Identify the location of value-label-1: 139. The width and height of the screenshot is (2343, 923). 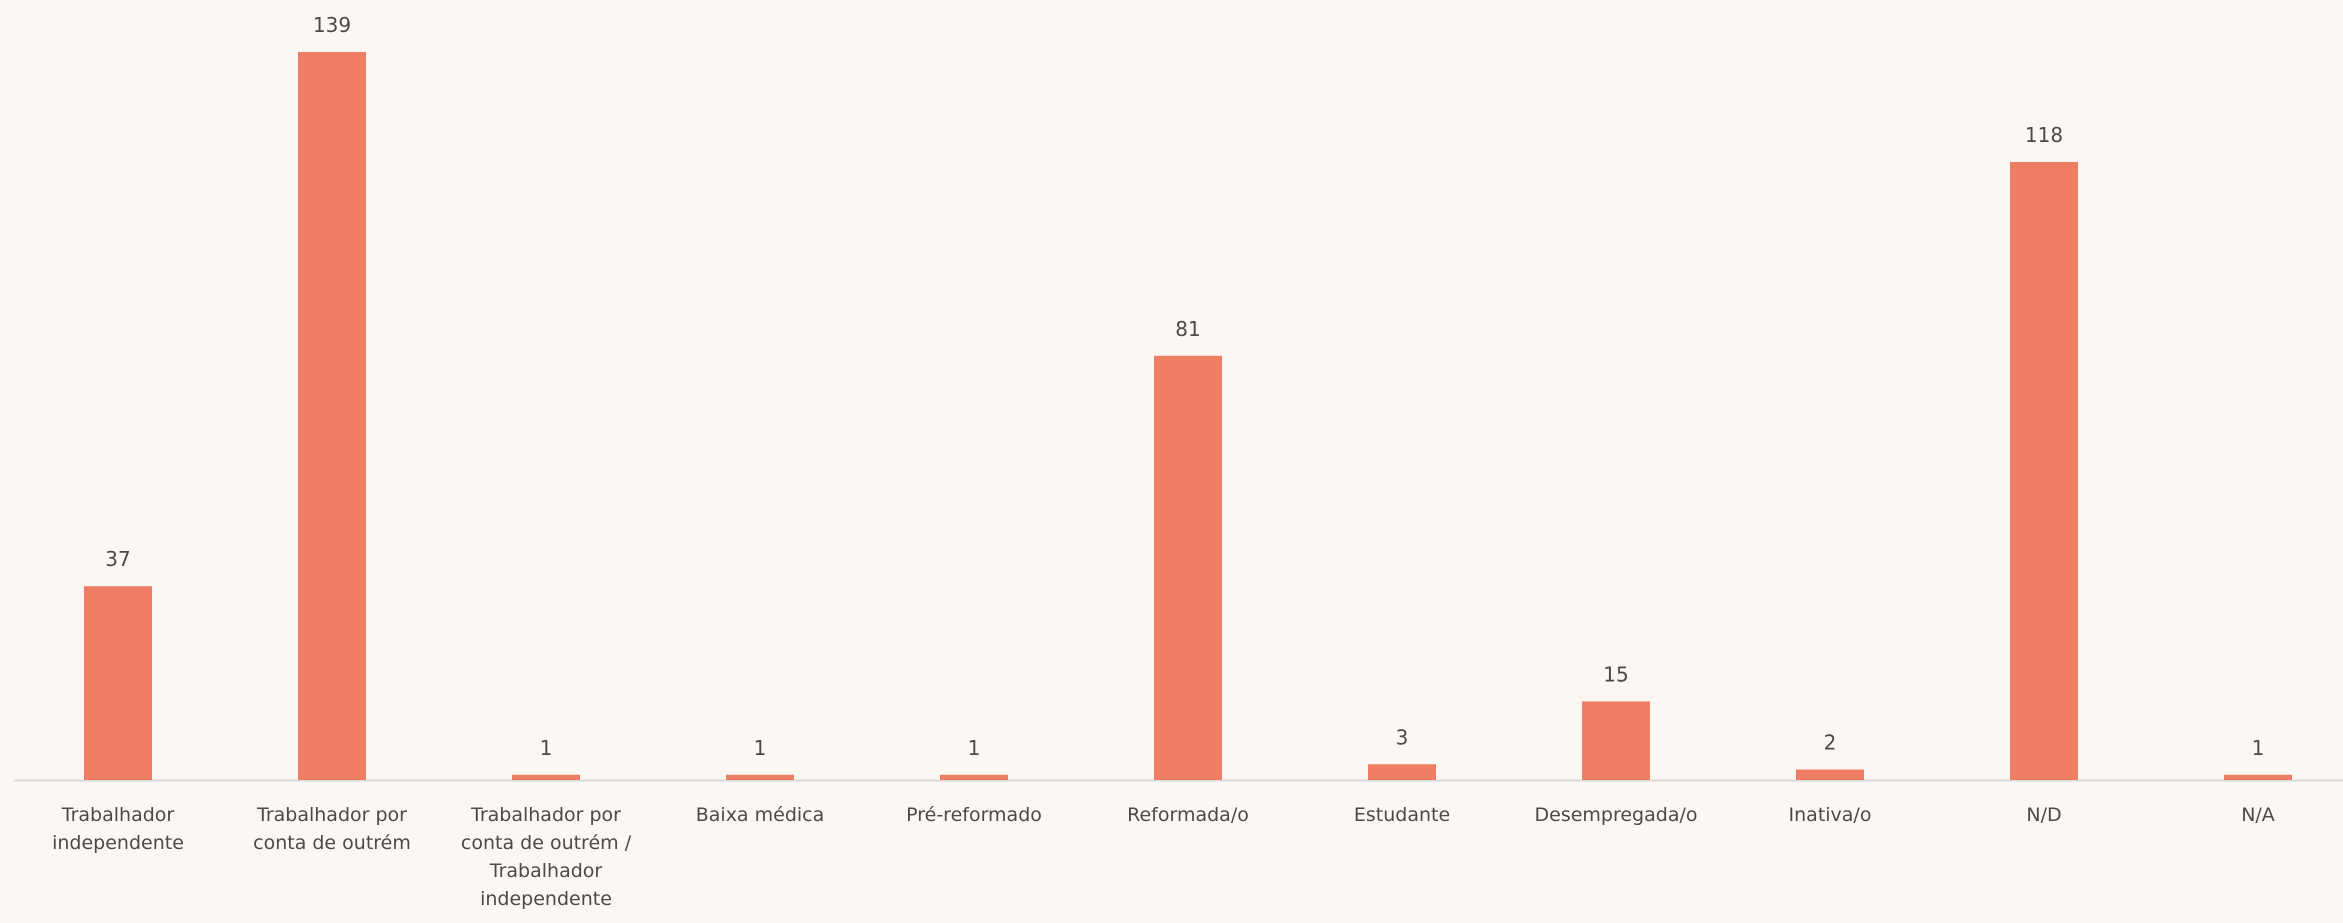
(332, 25).